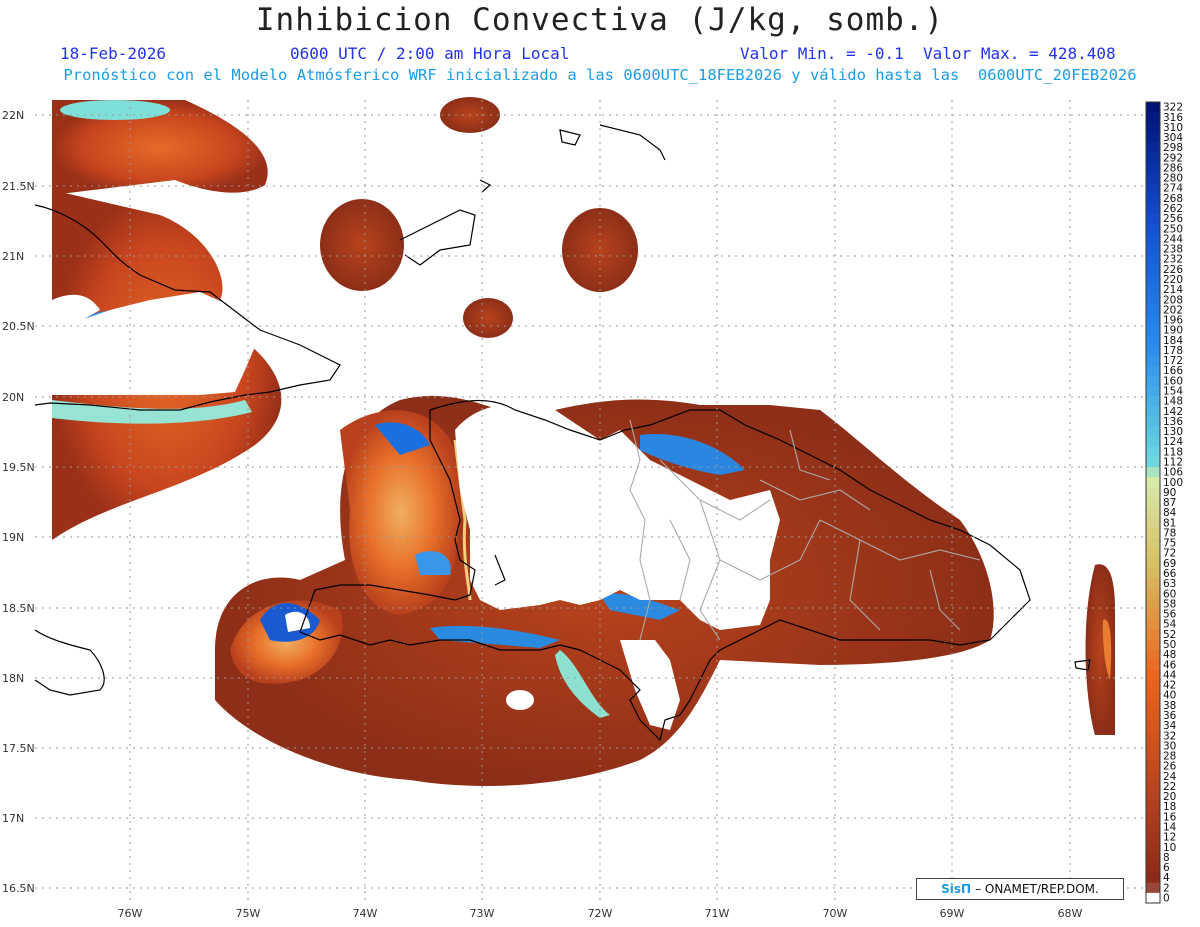 Image resolution: width=1200 pixels, height=927 pixels. What do you see at coordinates (1170, 513) in the screenshot?
I see `colorbar-label: 84` at bounding box center [1170, 513].